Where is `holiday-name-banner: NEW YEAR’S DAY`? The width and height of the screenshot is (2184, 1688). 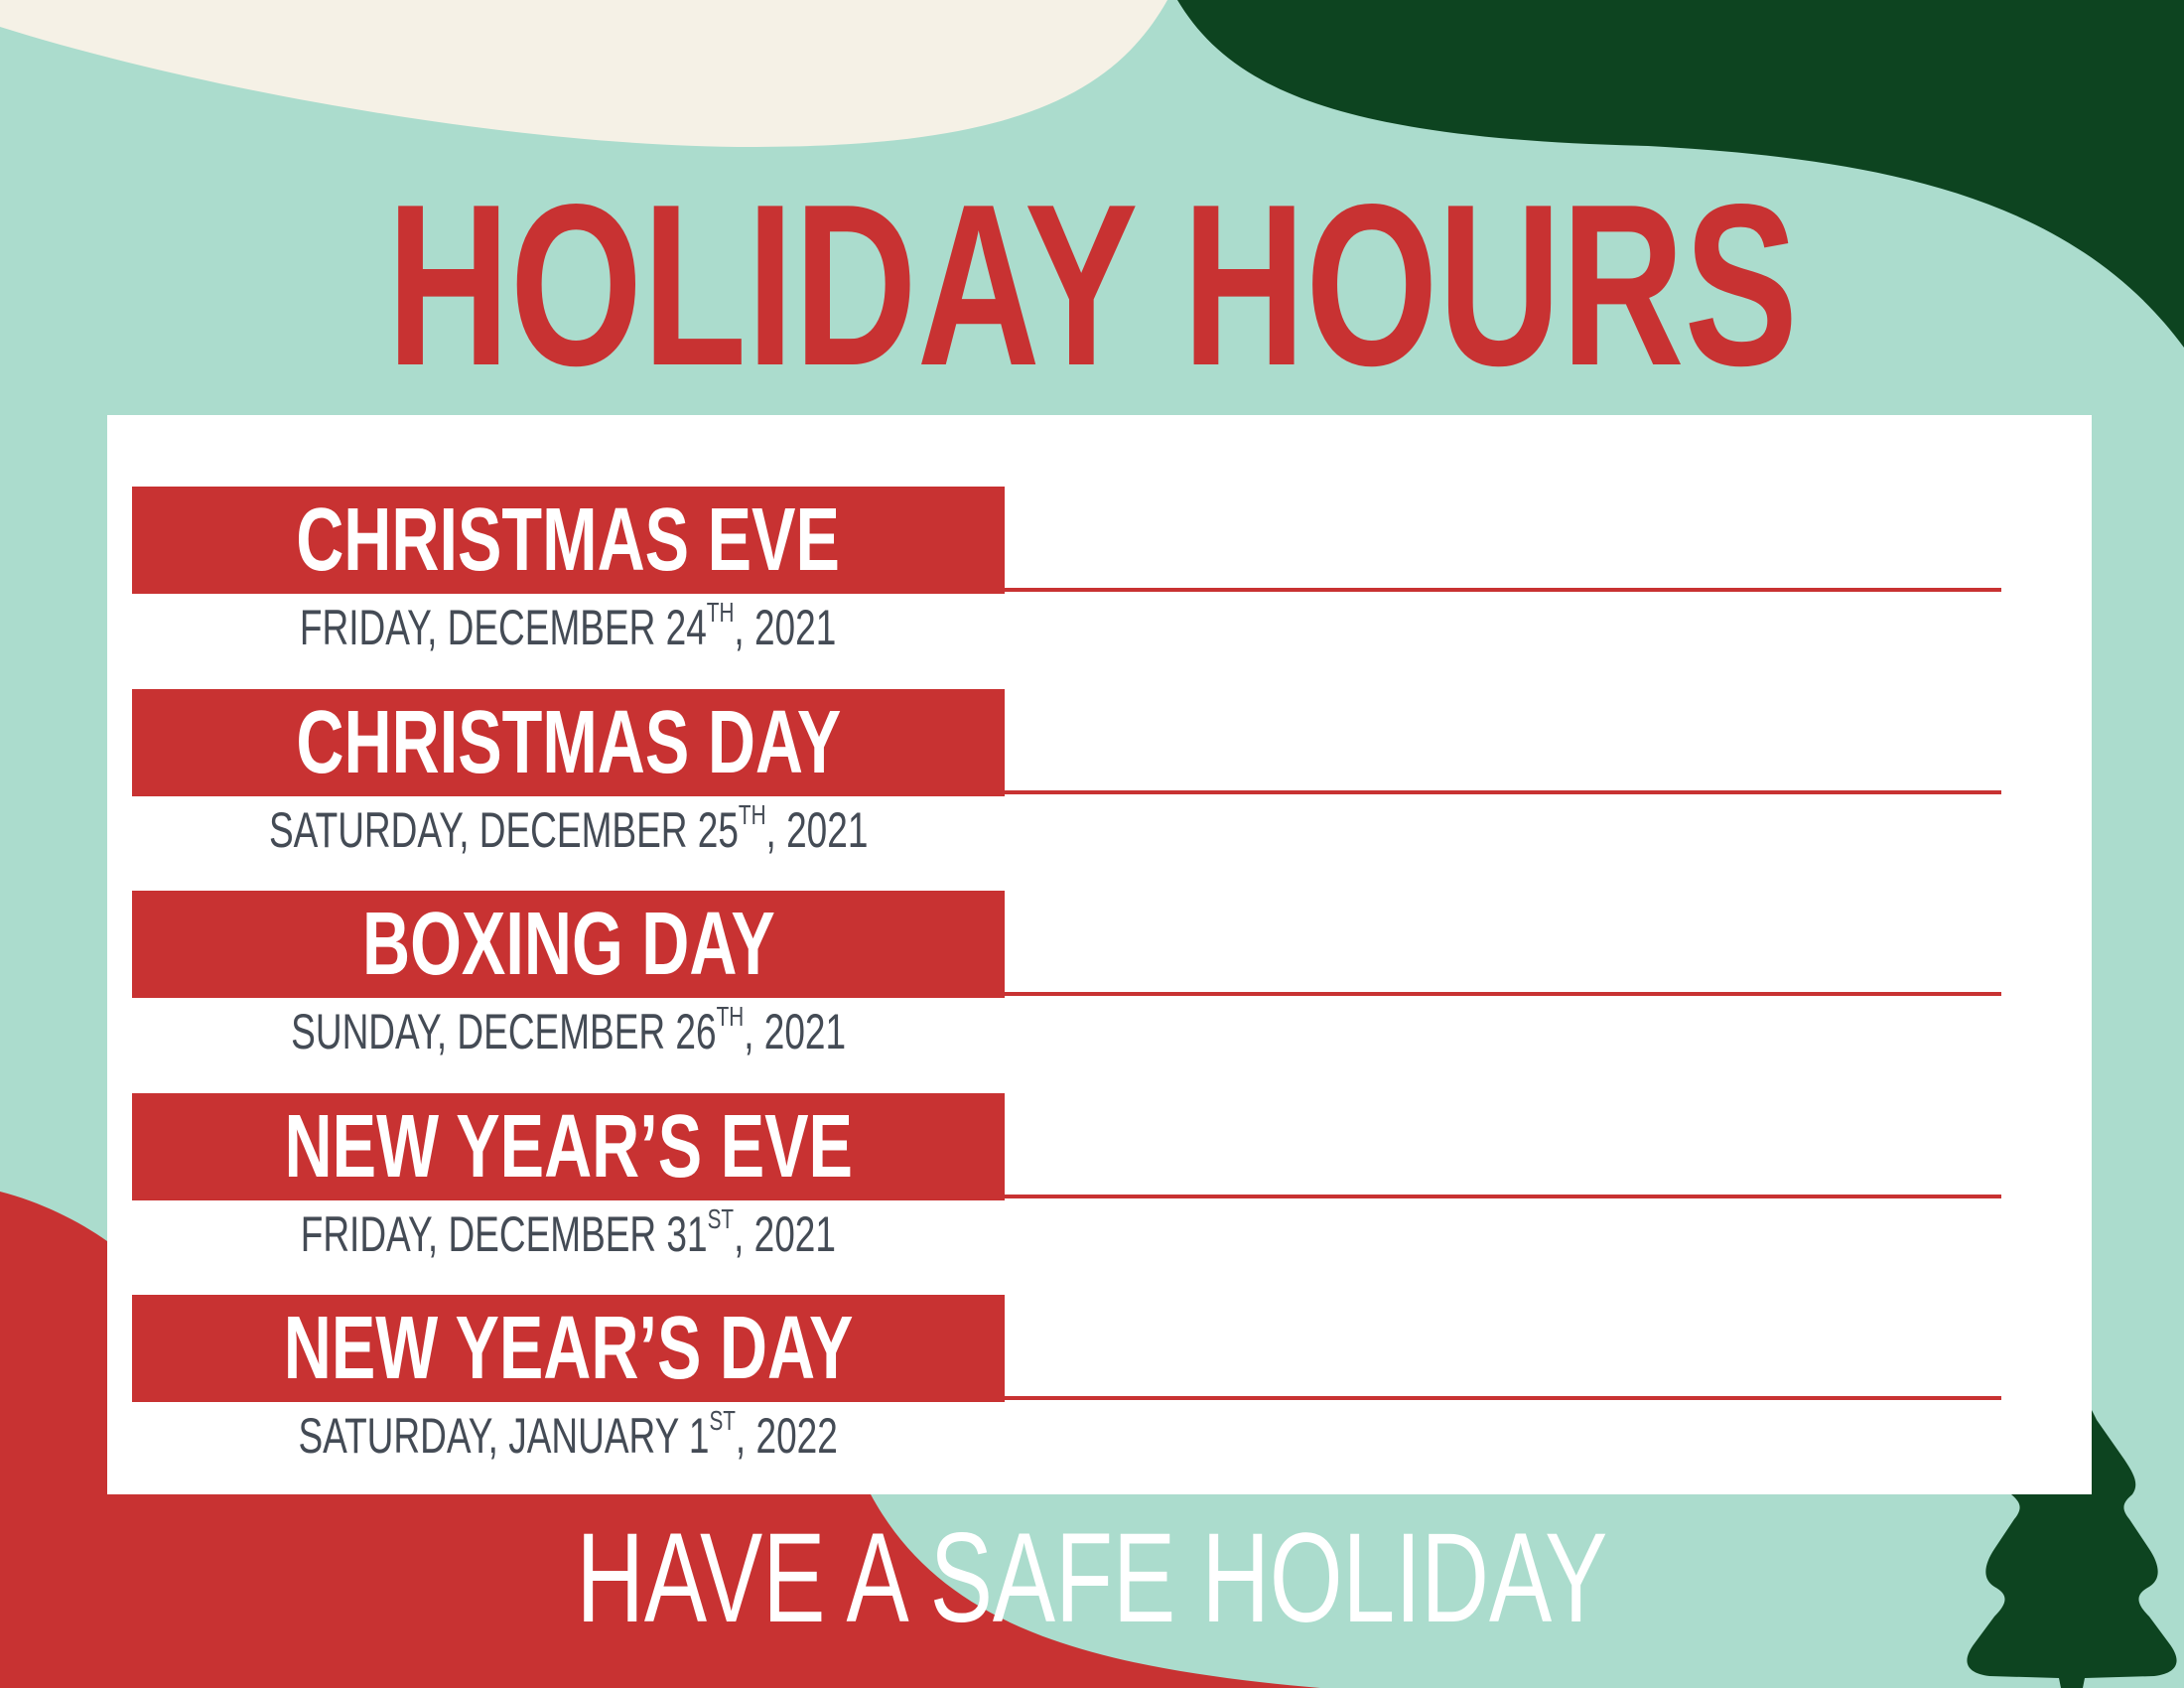 holiday-name-banner: NEW YEAR’S DAY is located at coordinates (568, 1348).